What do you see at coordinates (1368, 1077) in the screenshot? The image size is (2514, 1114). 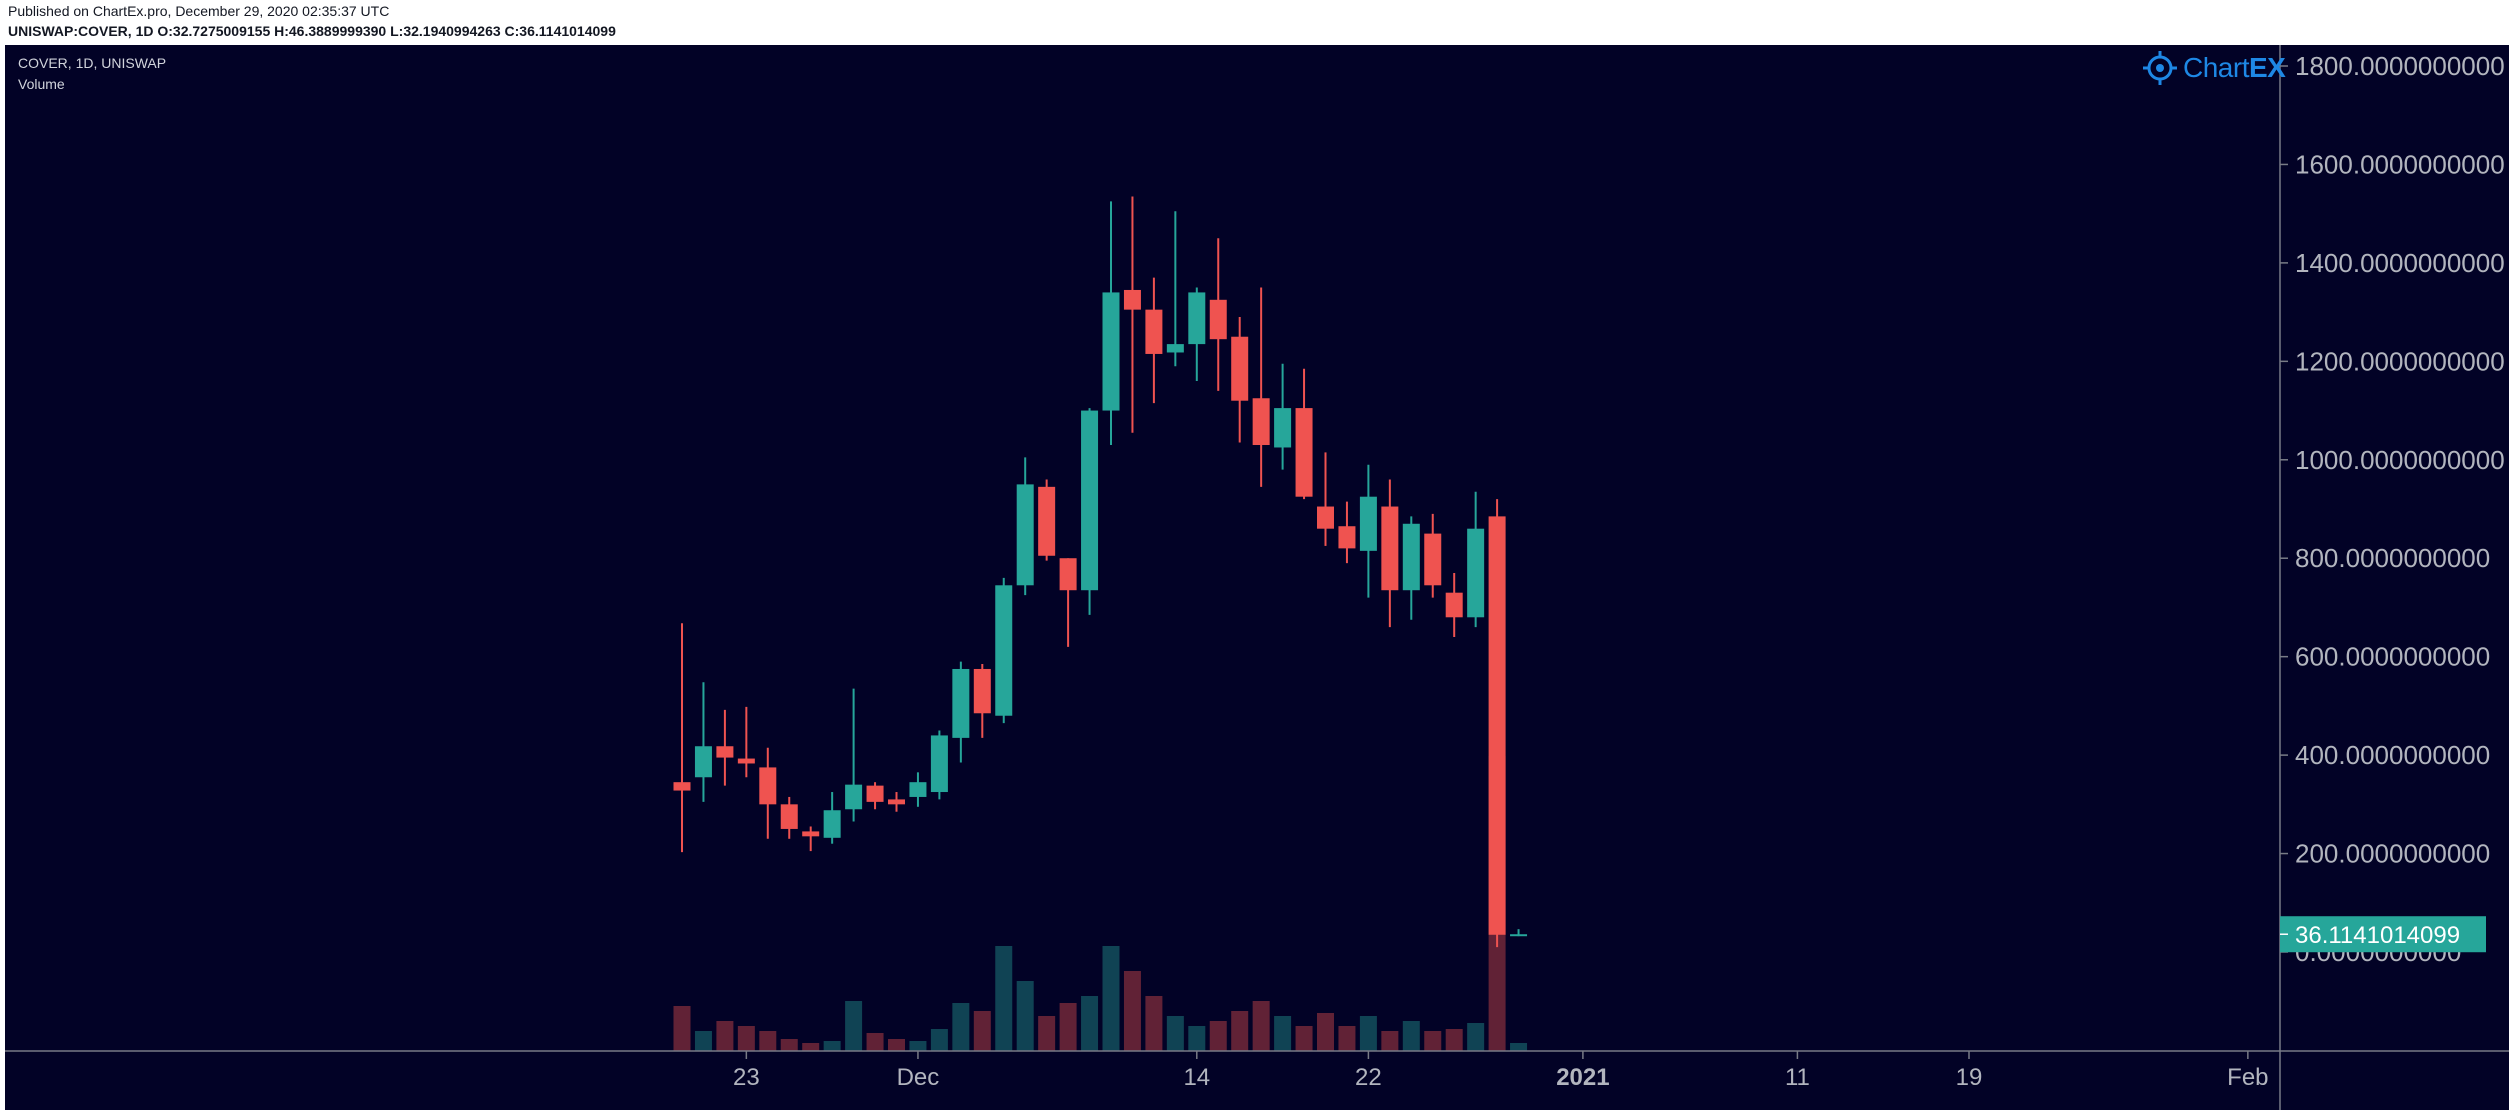 I see `time-tick-label: 22` at bounding box center [1368, 1077].